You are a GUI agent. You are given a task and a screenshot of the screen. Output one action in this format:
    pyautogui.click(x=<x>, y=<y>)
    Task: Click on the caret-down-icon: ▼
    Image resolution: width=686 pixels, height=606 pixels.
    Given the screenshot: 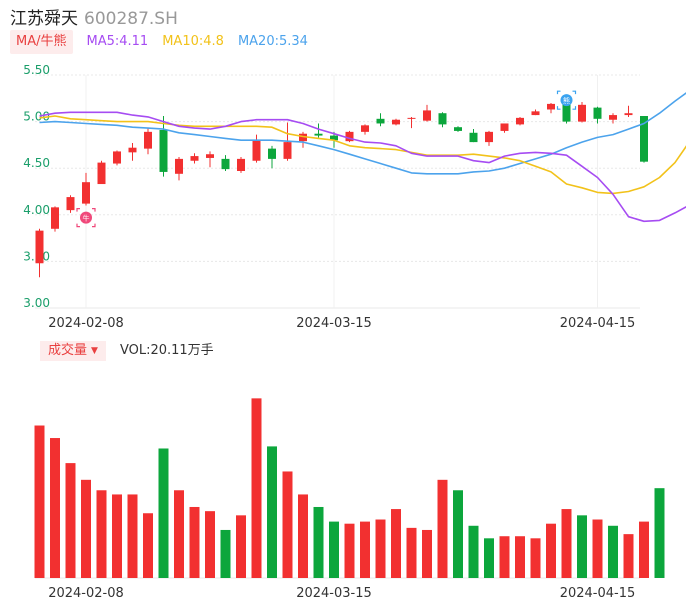 What is the action you would take?
    pyautogui.click(x=94, y=351)
    